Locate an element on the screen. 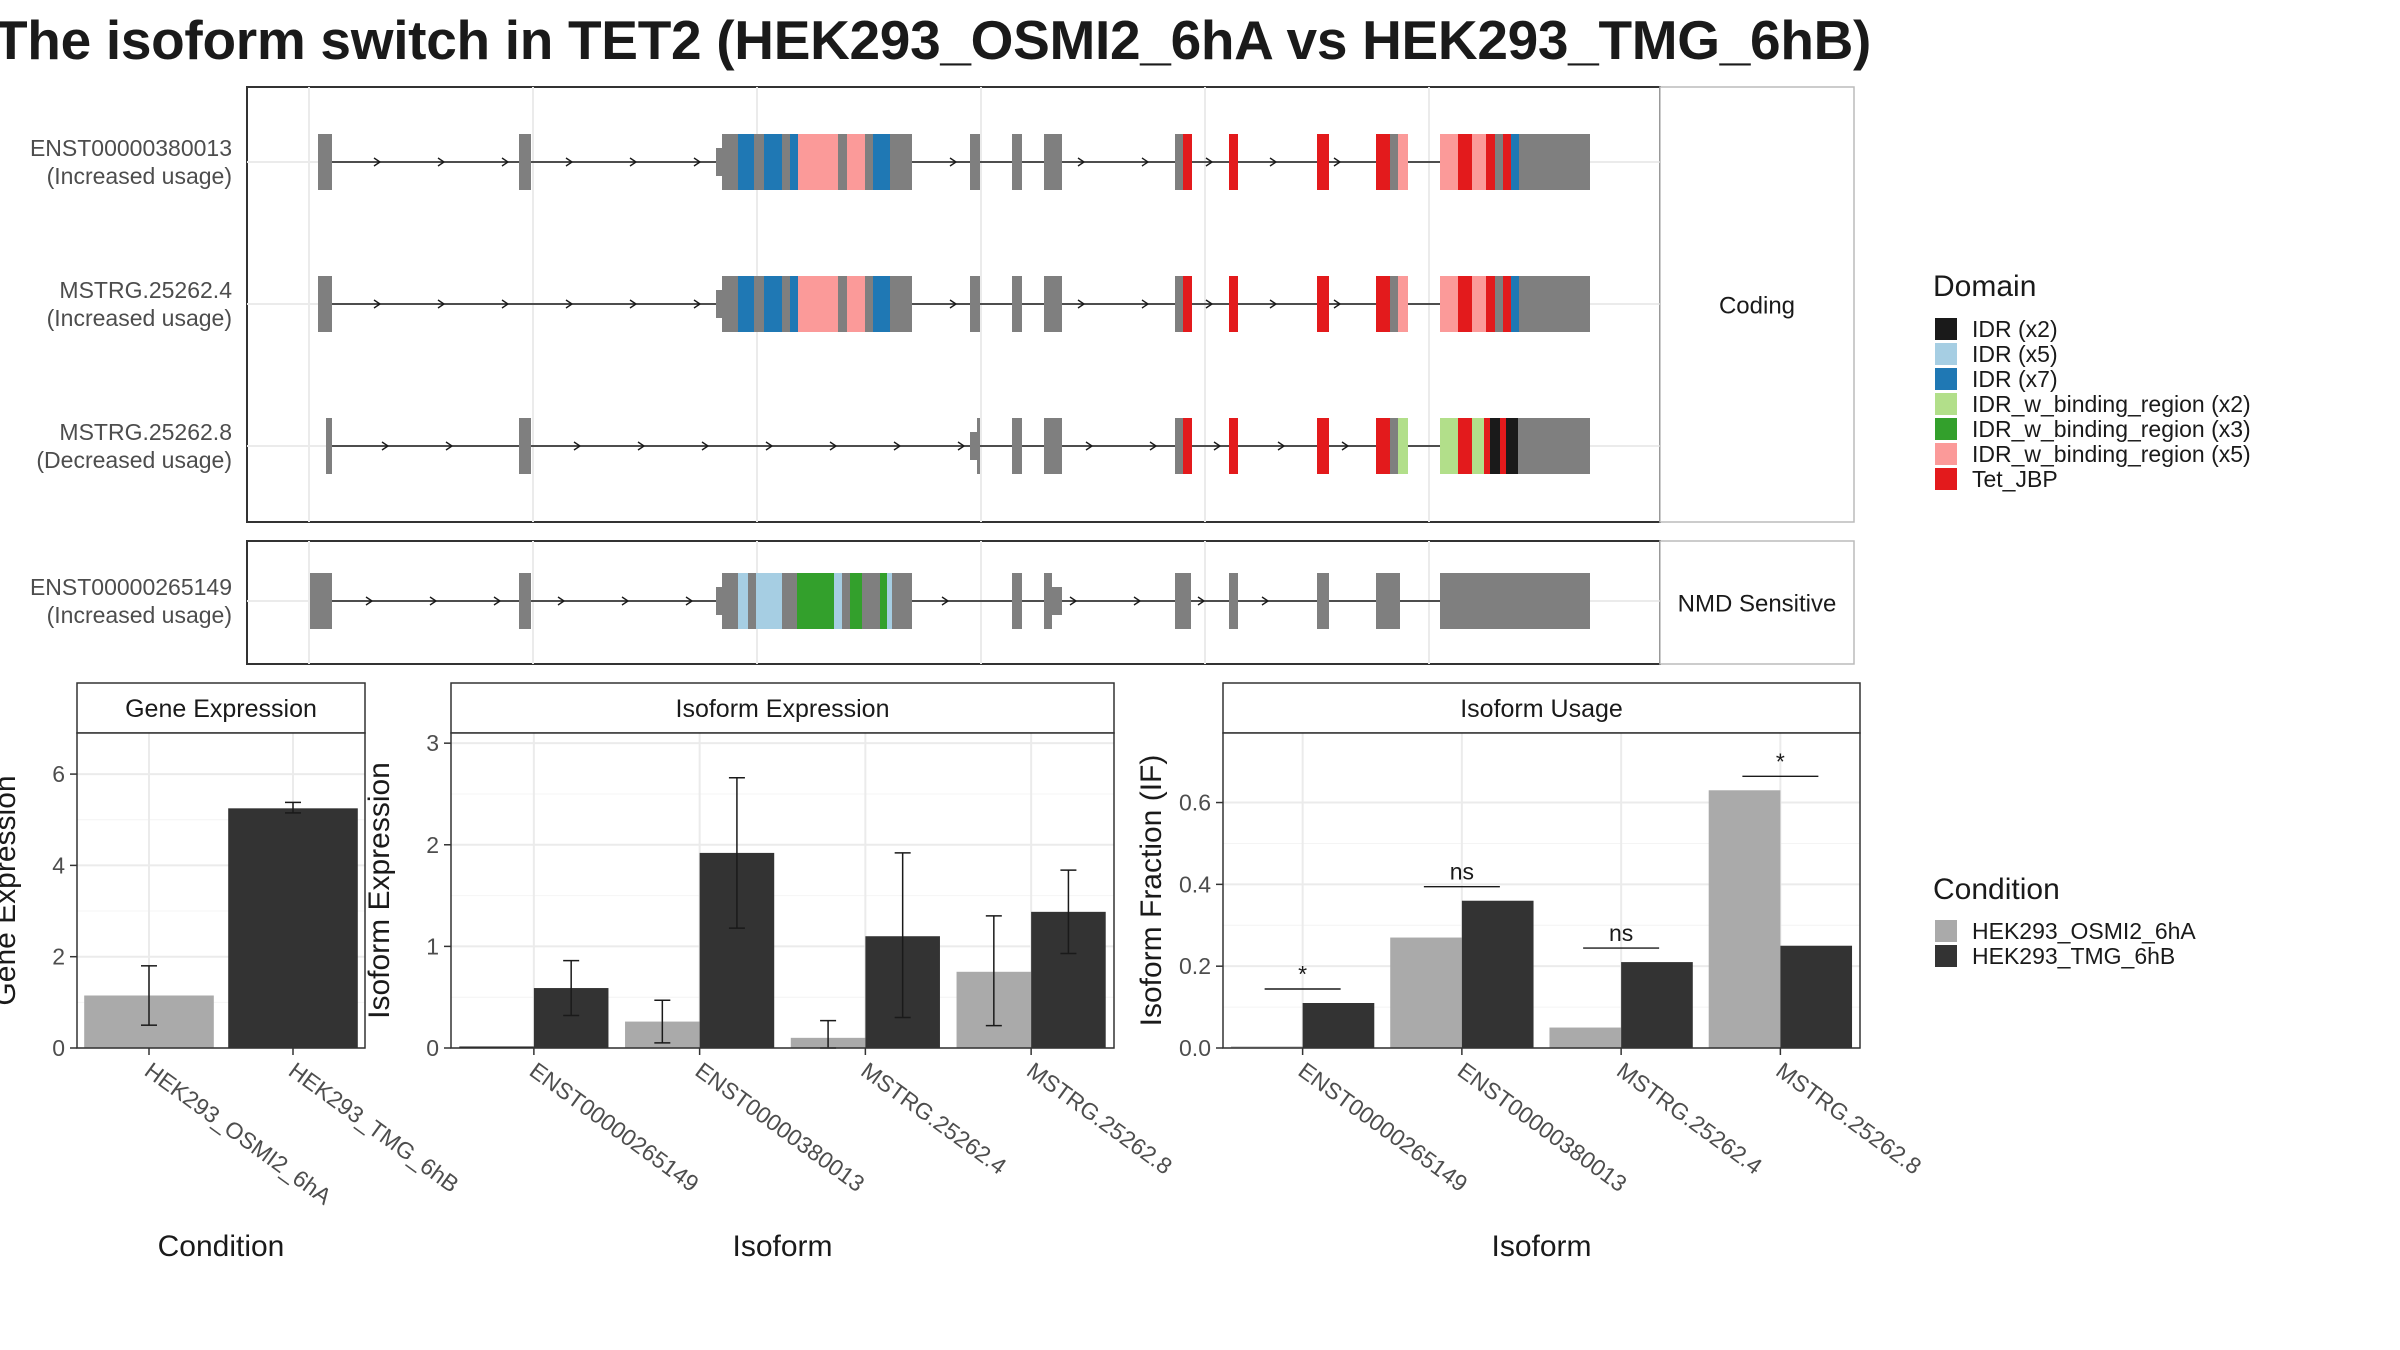  transcript-usage-label: (Decreased usage) is located at coordinates (134, 460).